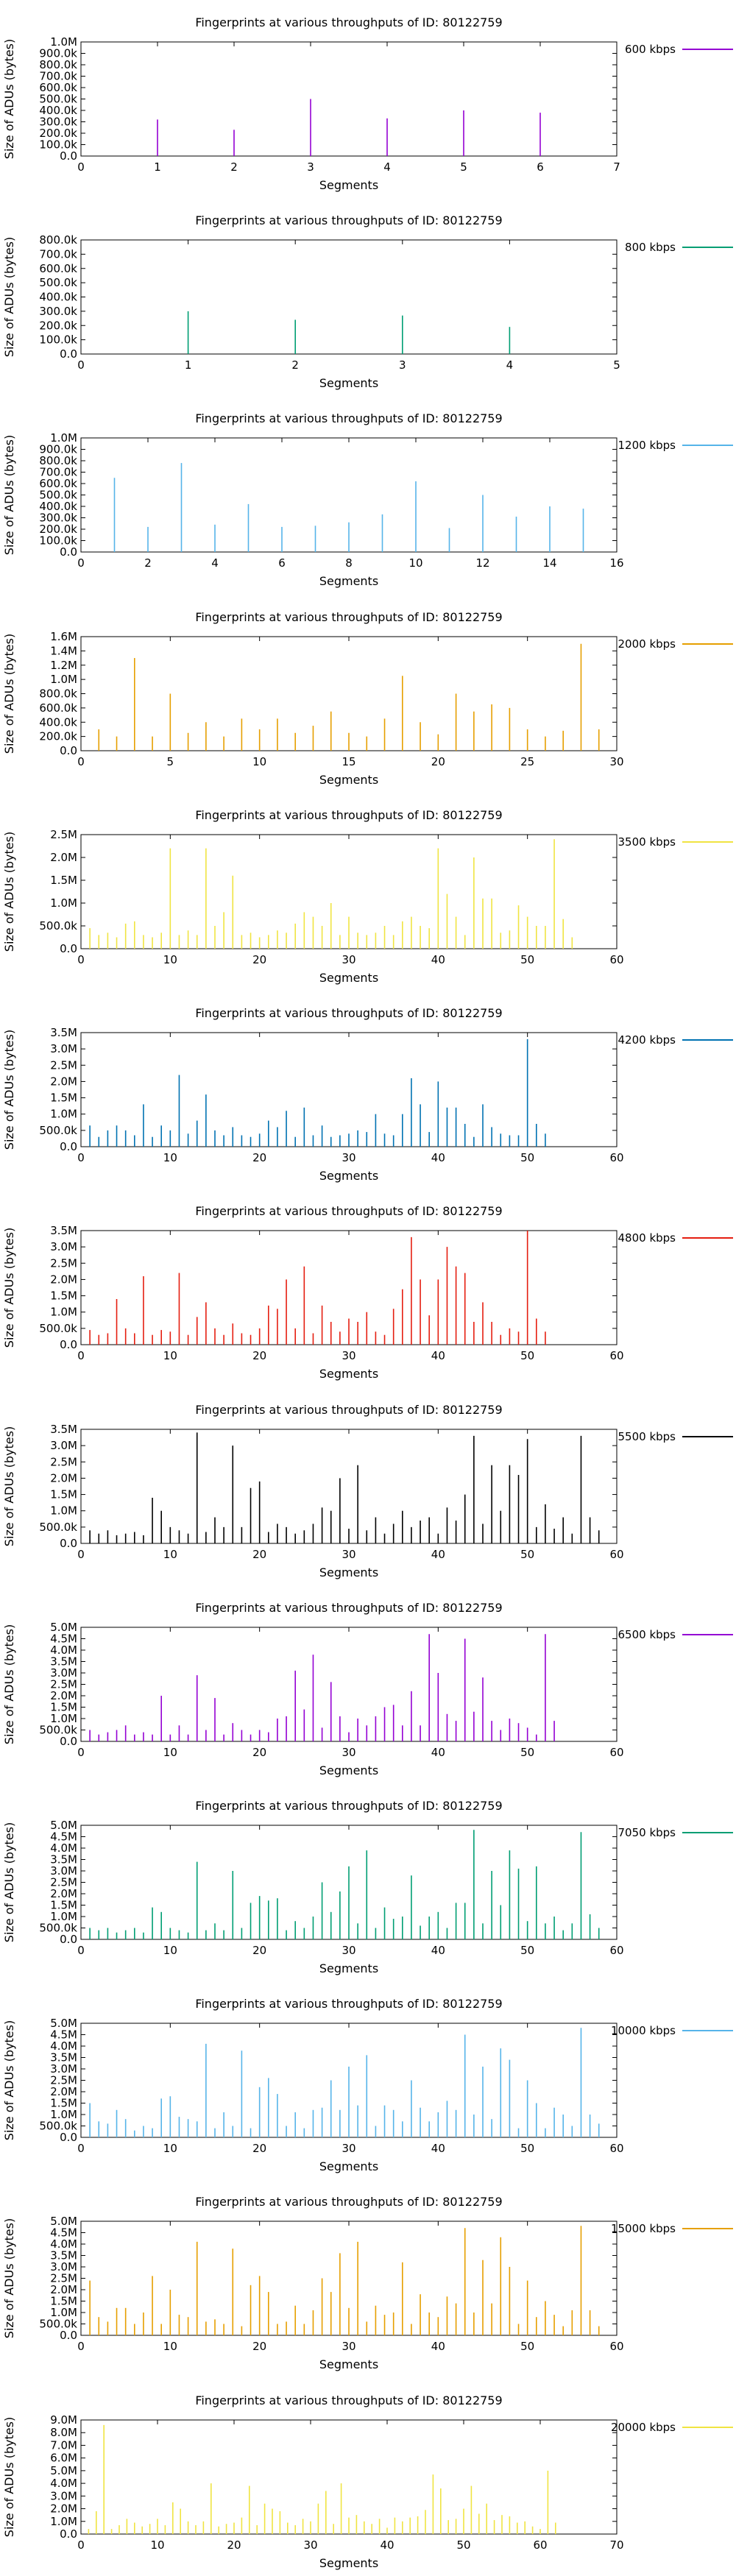 The image size is (736, 2576). Describe the element at coordinates (616, 167) in the screenshot. I see `x-tick-label: 7` at that location.